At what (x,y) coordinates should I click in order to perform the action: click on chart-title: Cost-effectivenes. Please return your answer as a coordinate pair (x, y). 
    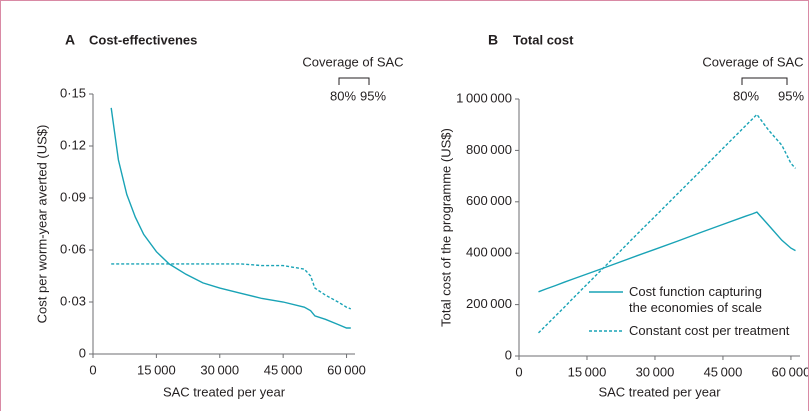
    Looking at the image, I should click on (143, 39).